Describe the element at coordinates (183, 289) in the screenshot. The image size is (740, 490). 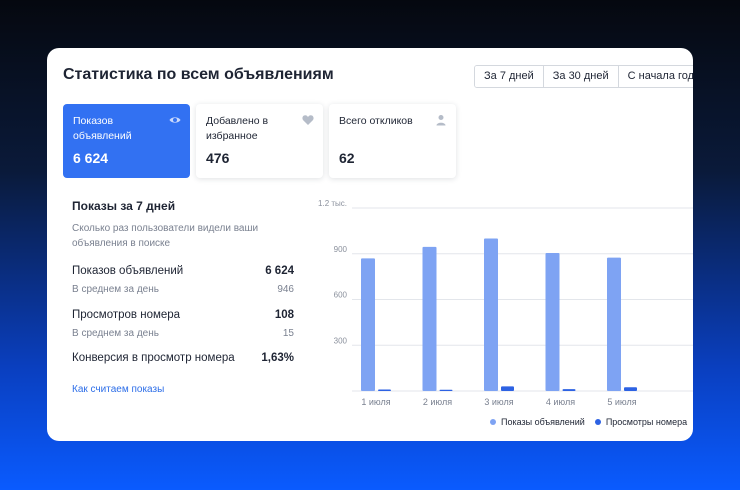
I see `views-avg-row: В среднем за день 946` at that location.